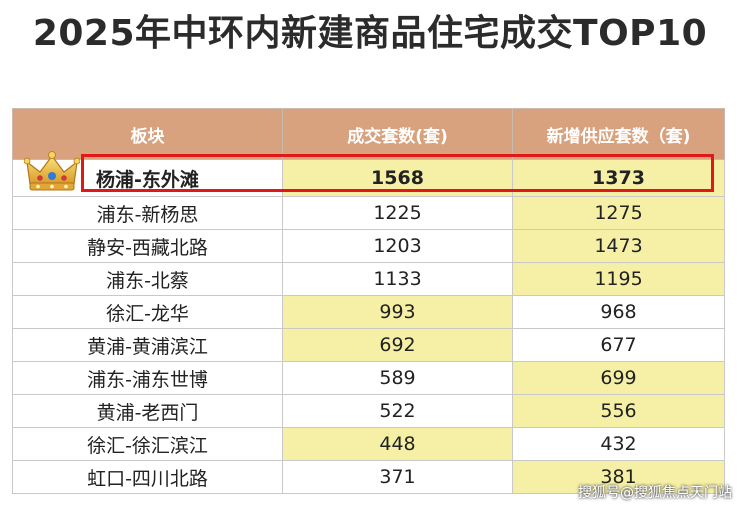  Describe the element at coordinates (397, 246) in the screenshot. I see `deals-cell: 1203` at that location.